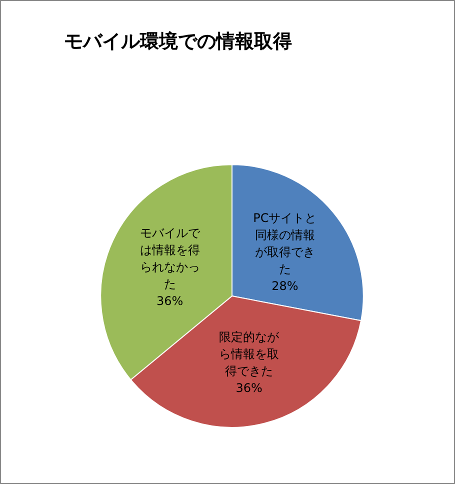  Describe the element at coordinates (249, 354) in the screenshot. I see `slice-label: 限定的ながら情報を取得できた` at that location.